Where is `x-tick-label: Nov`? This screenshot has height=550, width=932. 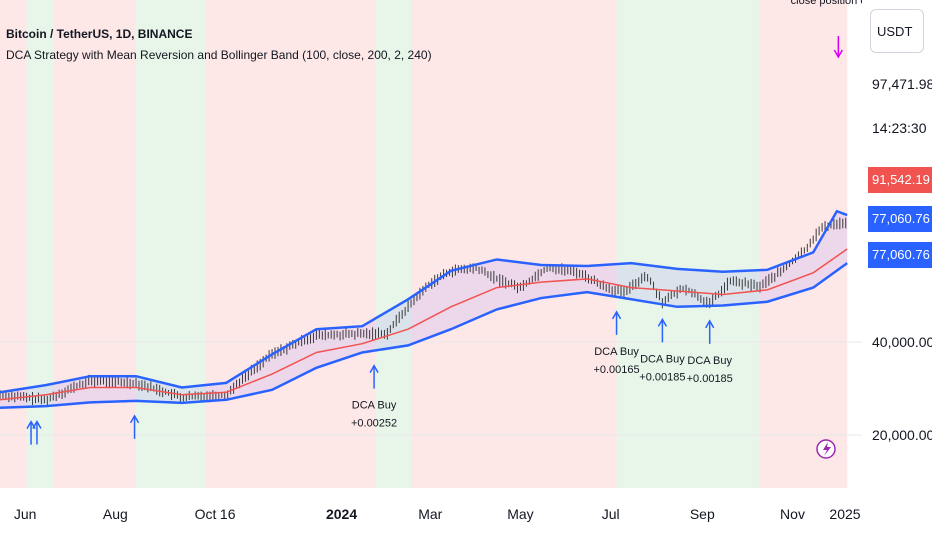 x-tick-label: Nov is located at coordinates (792, 514).